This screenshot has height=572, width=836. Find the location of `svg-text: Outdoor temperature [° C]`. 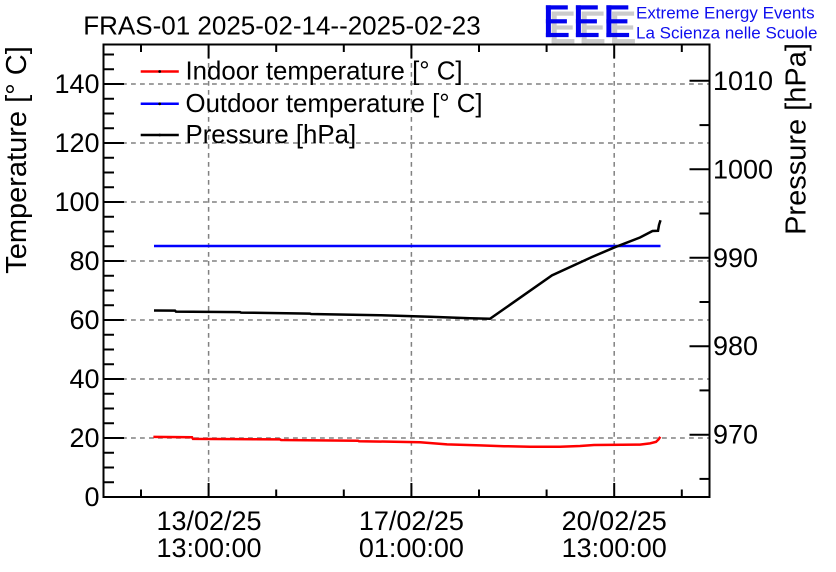

svg-text: Outdoor temperature [° C] is located at coordinates (334, 104).